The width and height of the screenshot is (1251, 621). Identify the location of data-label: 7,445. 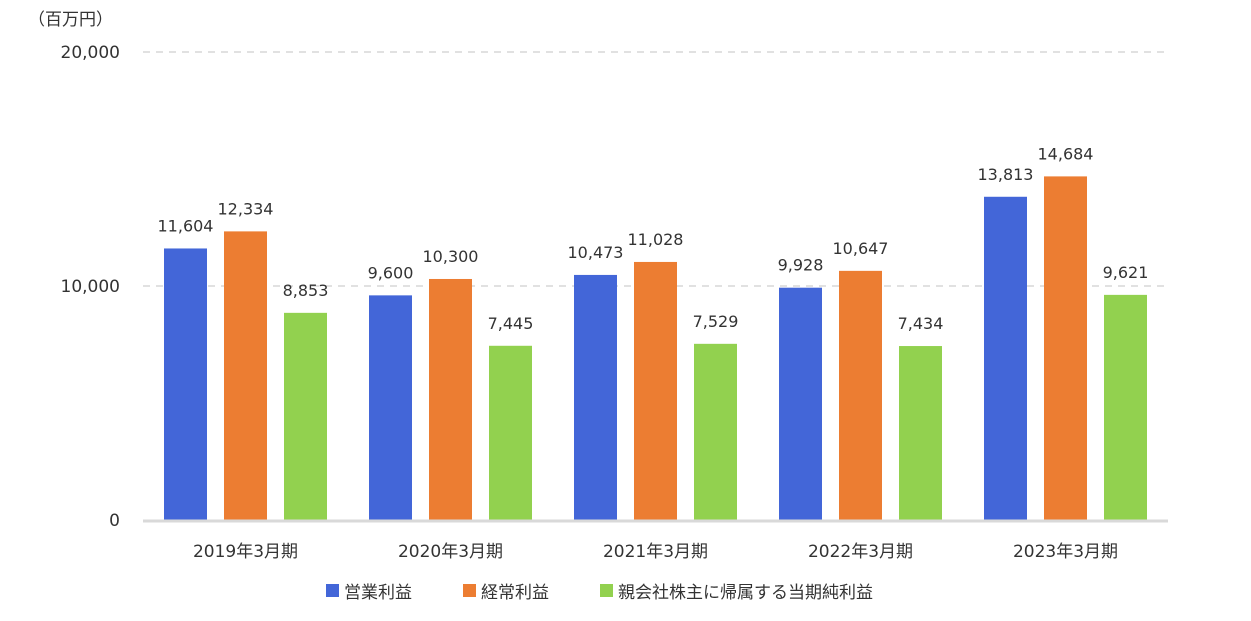
(511, 323).